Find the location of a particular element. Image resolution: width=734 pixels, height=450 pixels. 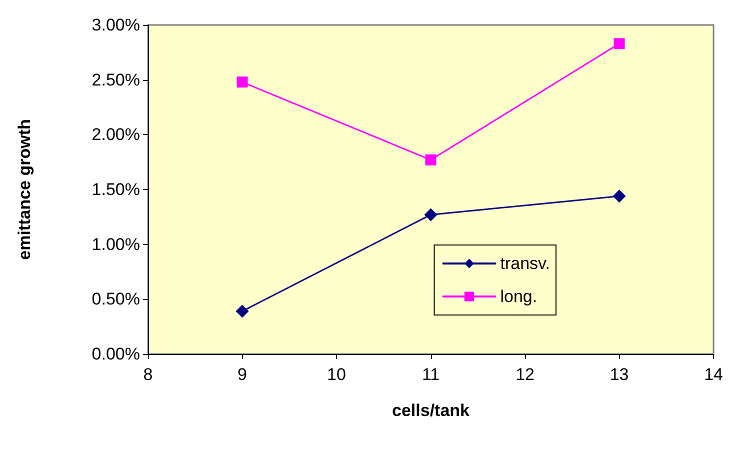

legend-label: long. is located at coordinates (519, 296).